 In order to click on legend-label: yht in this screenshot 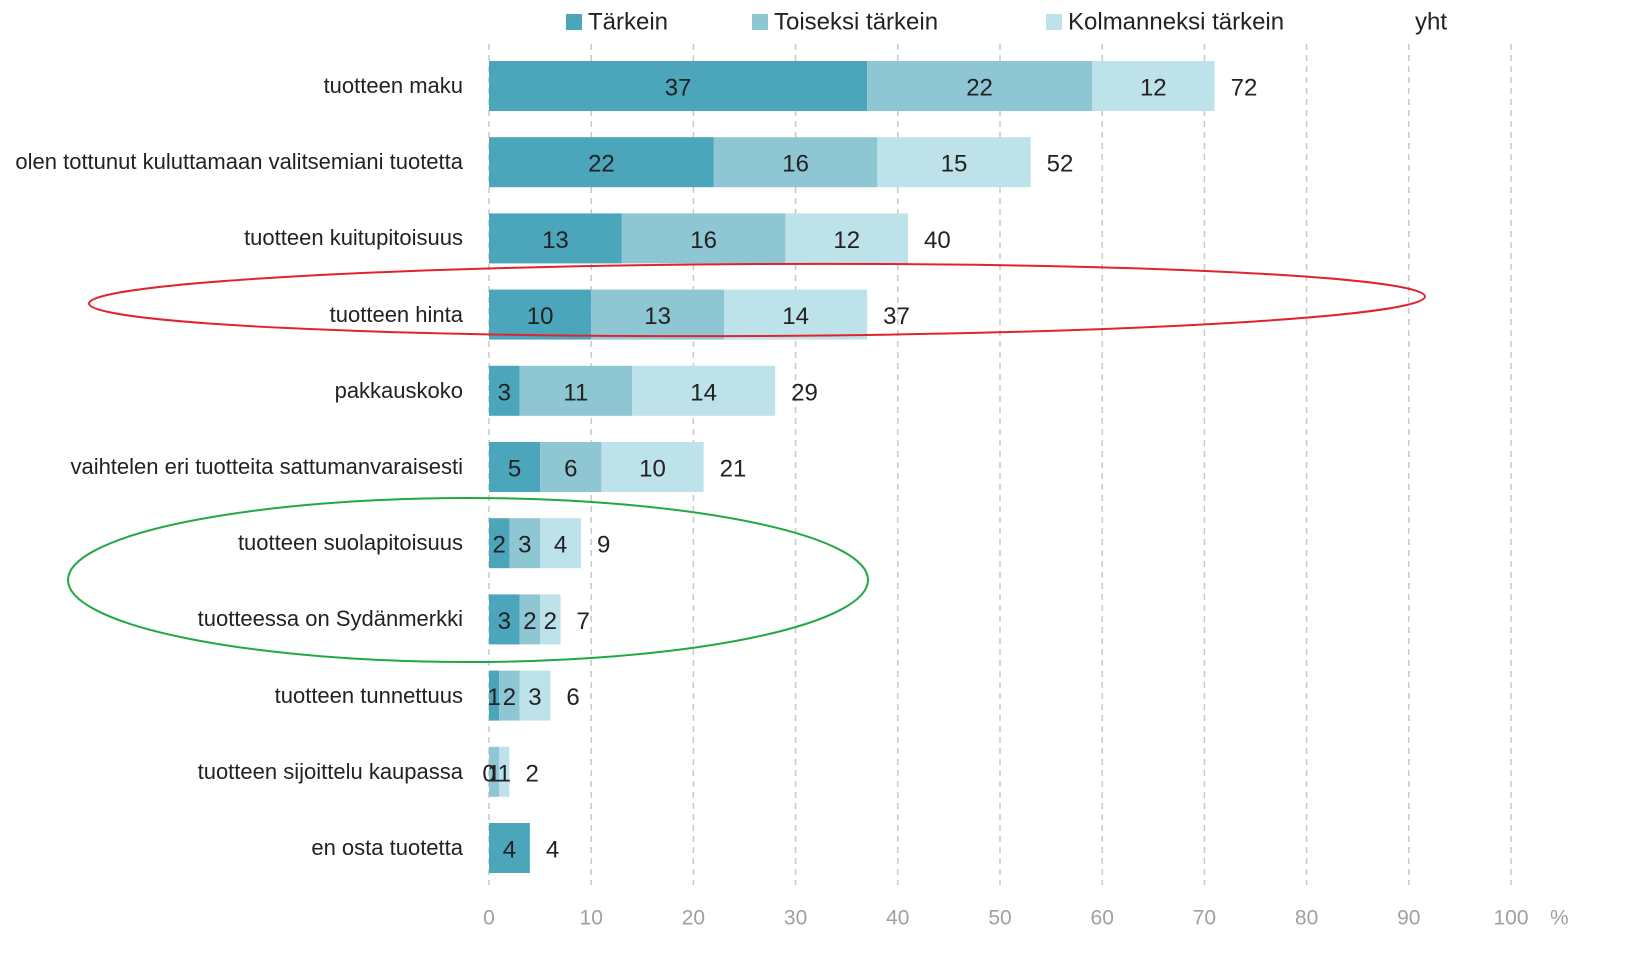, I will do `click(1431, 22)`.